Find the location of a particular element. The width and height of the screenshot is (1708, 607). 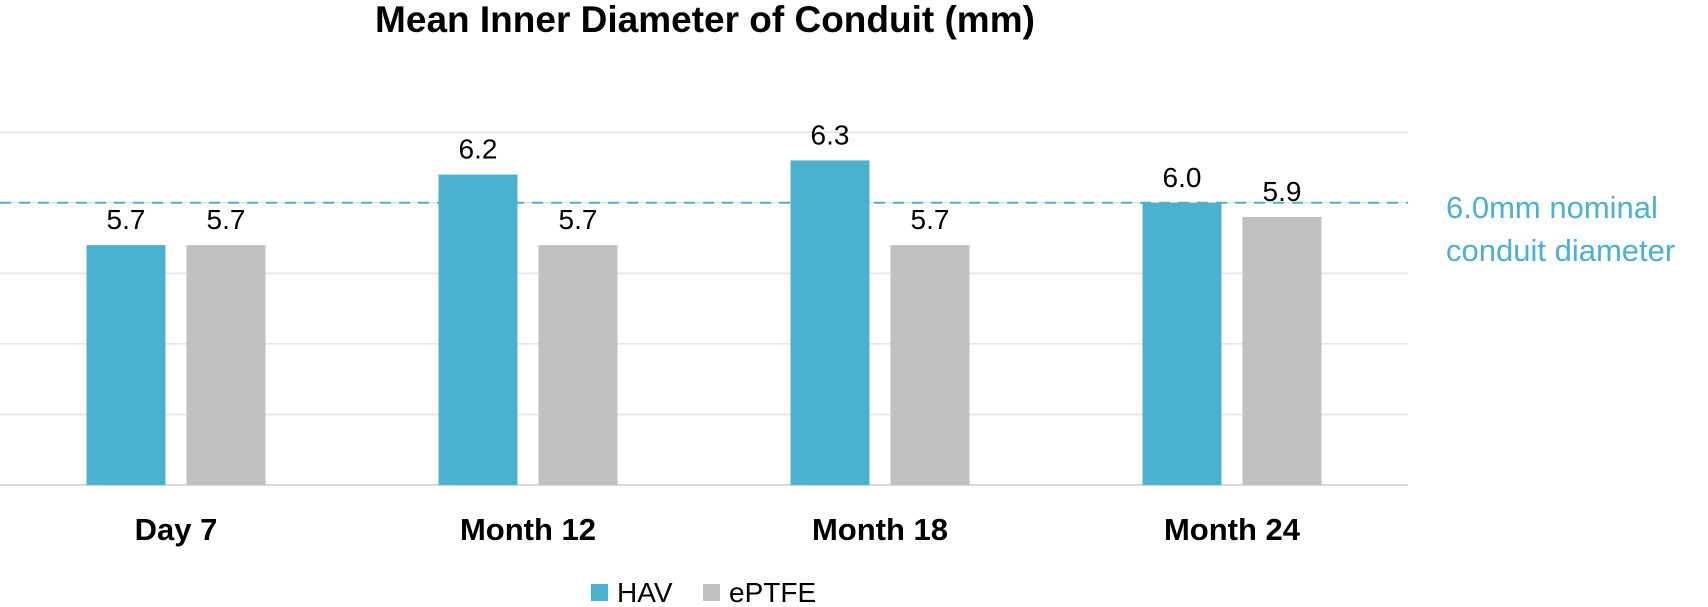

data-label: 6.2 is located at coordinates (478, 149).